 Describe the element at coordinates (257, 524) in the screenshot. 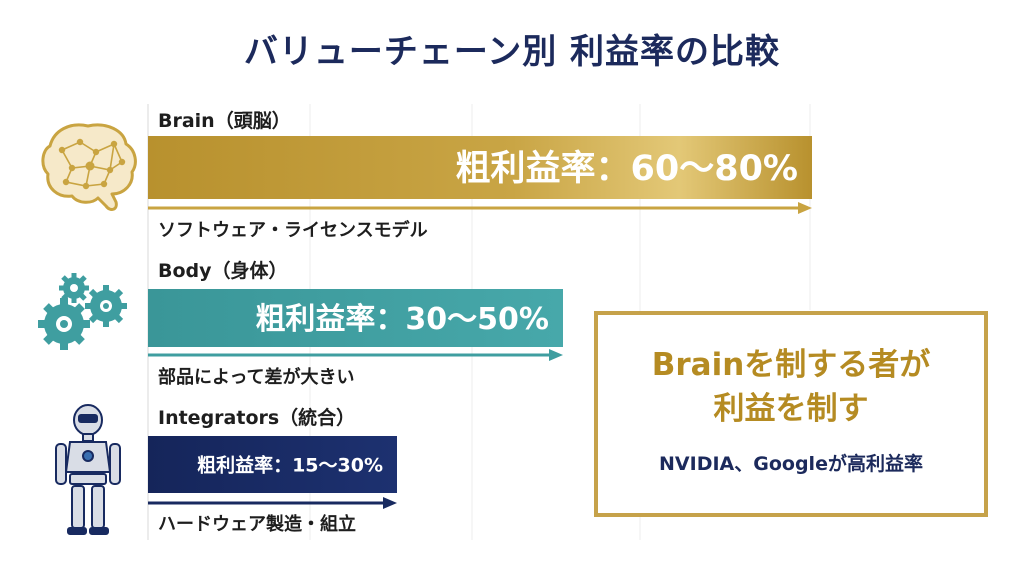

I see `row-description: ハードウェア製造・組立` at that location.